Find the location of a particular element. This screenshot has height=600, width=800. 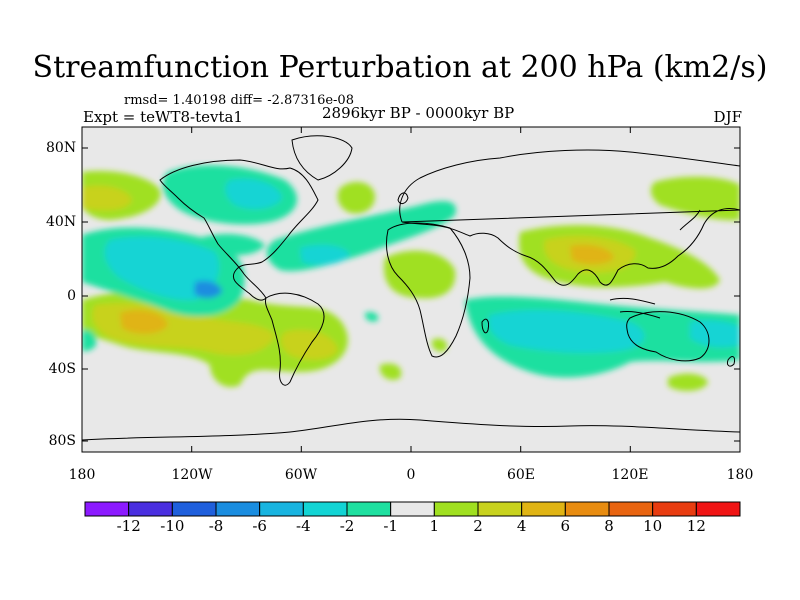

positive-core-south-atlantic is located at coordinates (309, 344).